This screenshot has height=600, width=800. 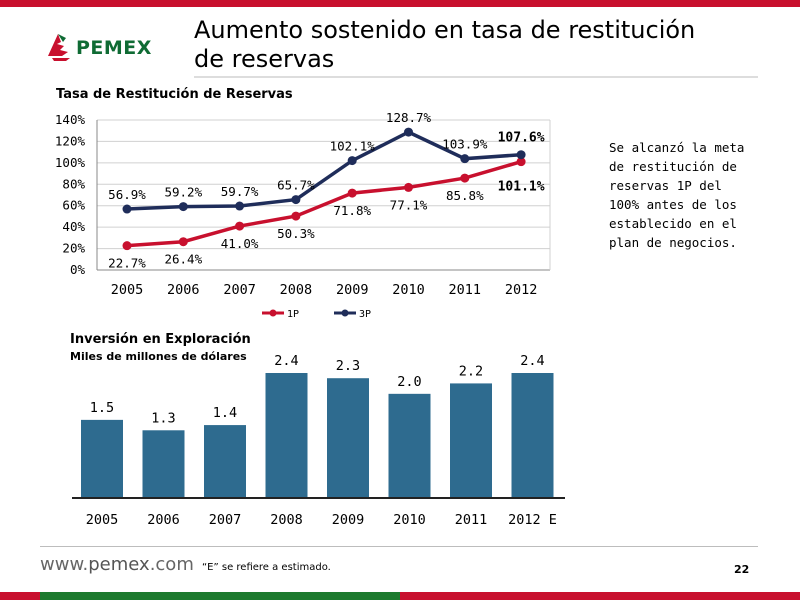 What do you see at coordinates (163, 418) in the screenshot?
I see `bar-value-label: 1.3` at bounding box center [163, 418].